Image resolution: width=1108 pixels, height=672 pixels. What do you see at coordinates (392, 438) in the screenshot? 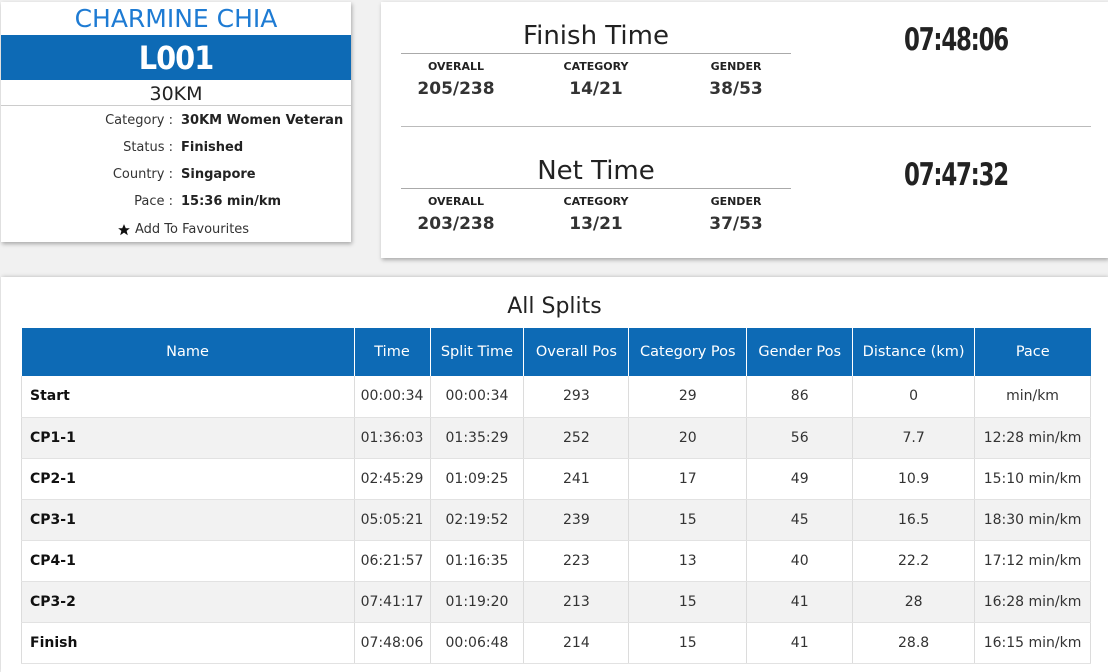
I see `table-cell: 01:36:03` at bounding box center [392, 438].